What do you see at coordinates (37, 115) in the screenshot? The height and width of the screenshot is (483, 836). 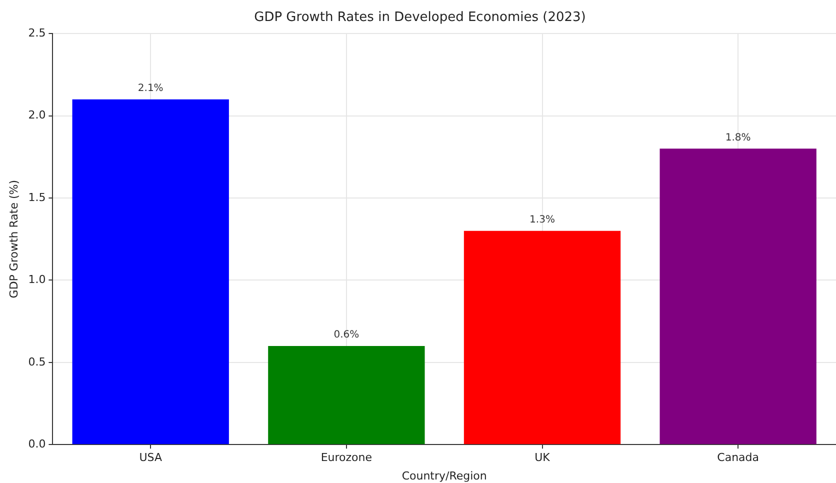 I see `y-tick-label: 2.0` at bounding box center [37, 115].